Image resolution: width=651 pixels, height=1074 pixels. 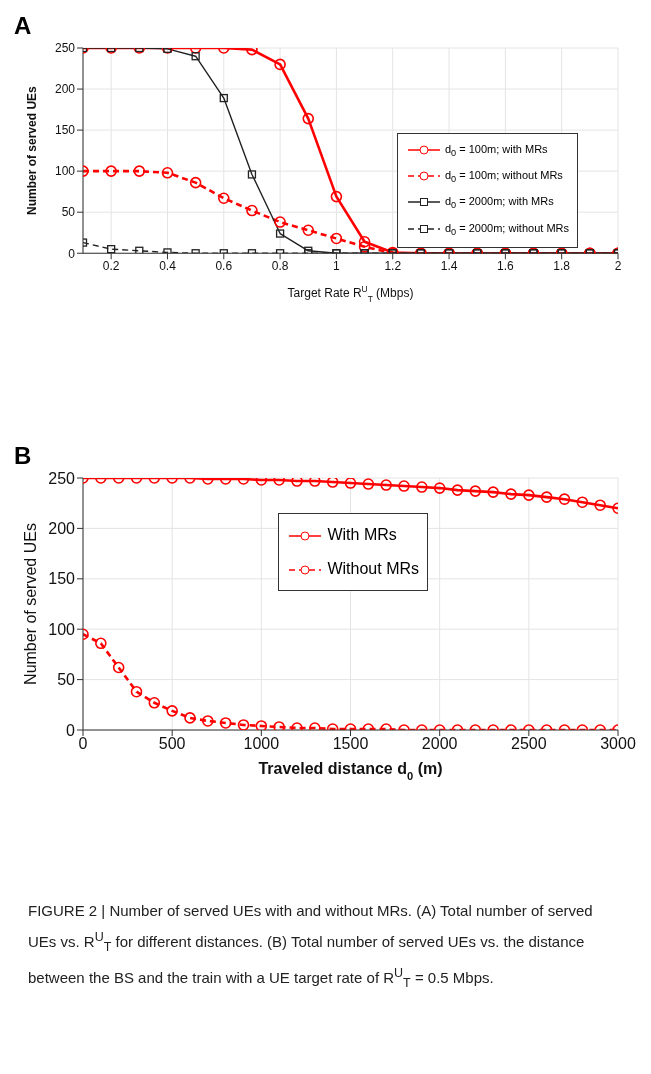 I want to click on x-tick-label: 500, so click(x=172, y=744).